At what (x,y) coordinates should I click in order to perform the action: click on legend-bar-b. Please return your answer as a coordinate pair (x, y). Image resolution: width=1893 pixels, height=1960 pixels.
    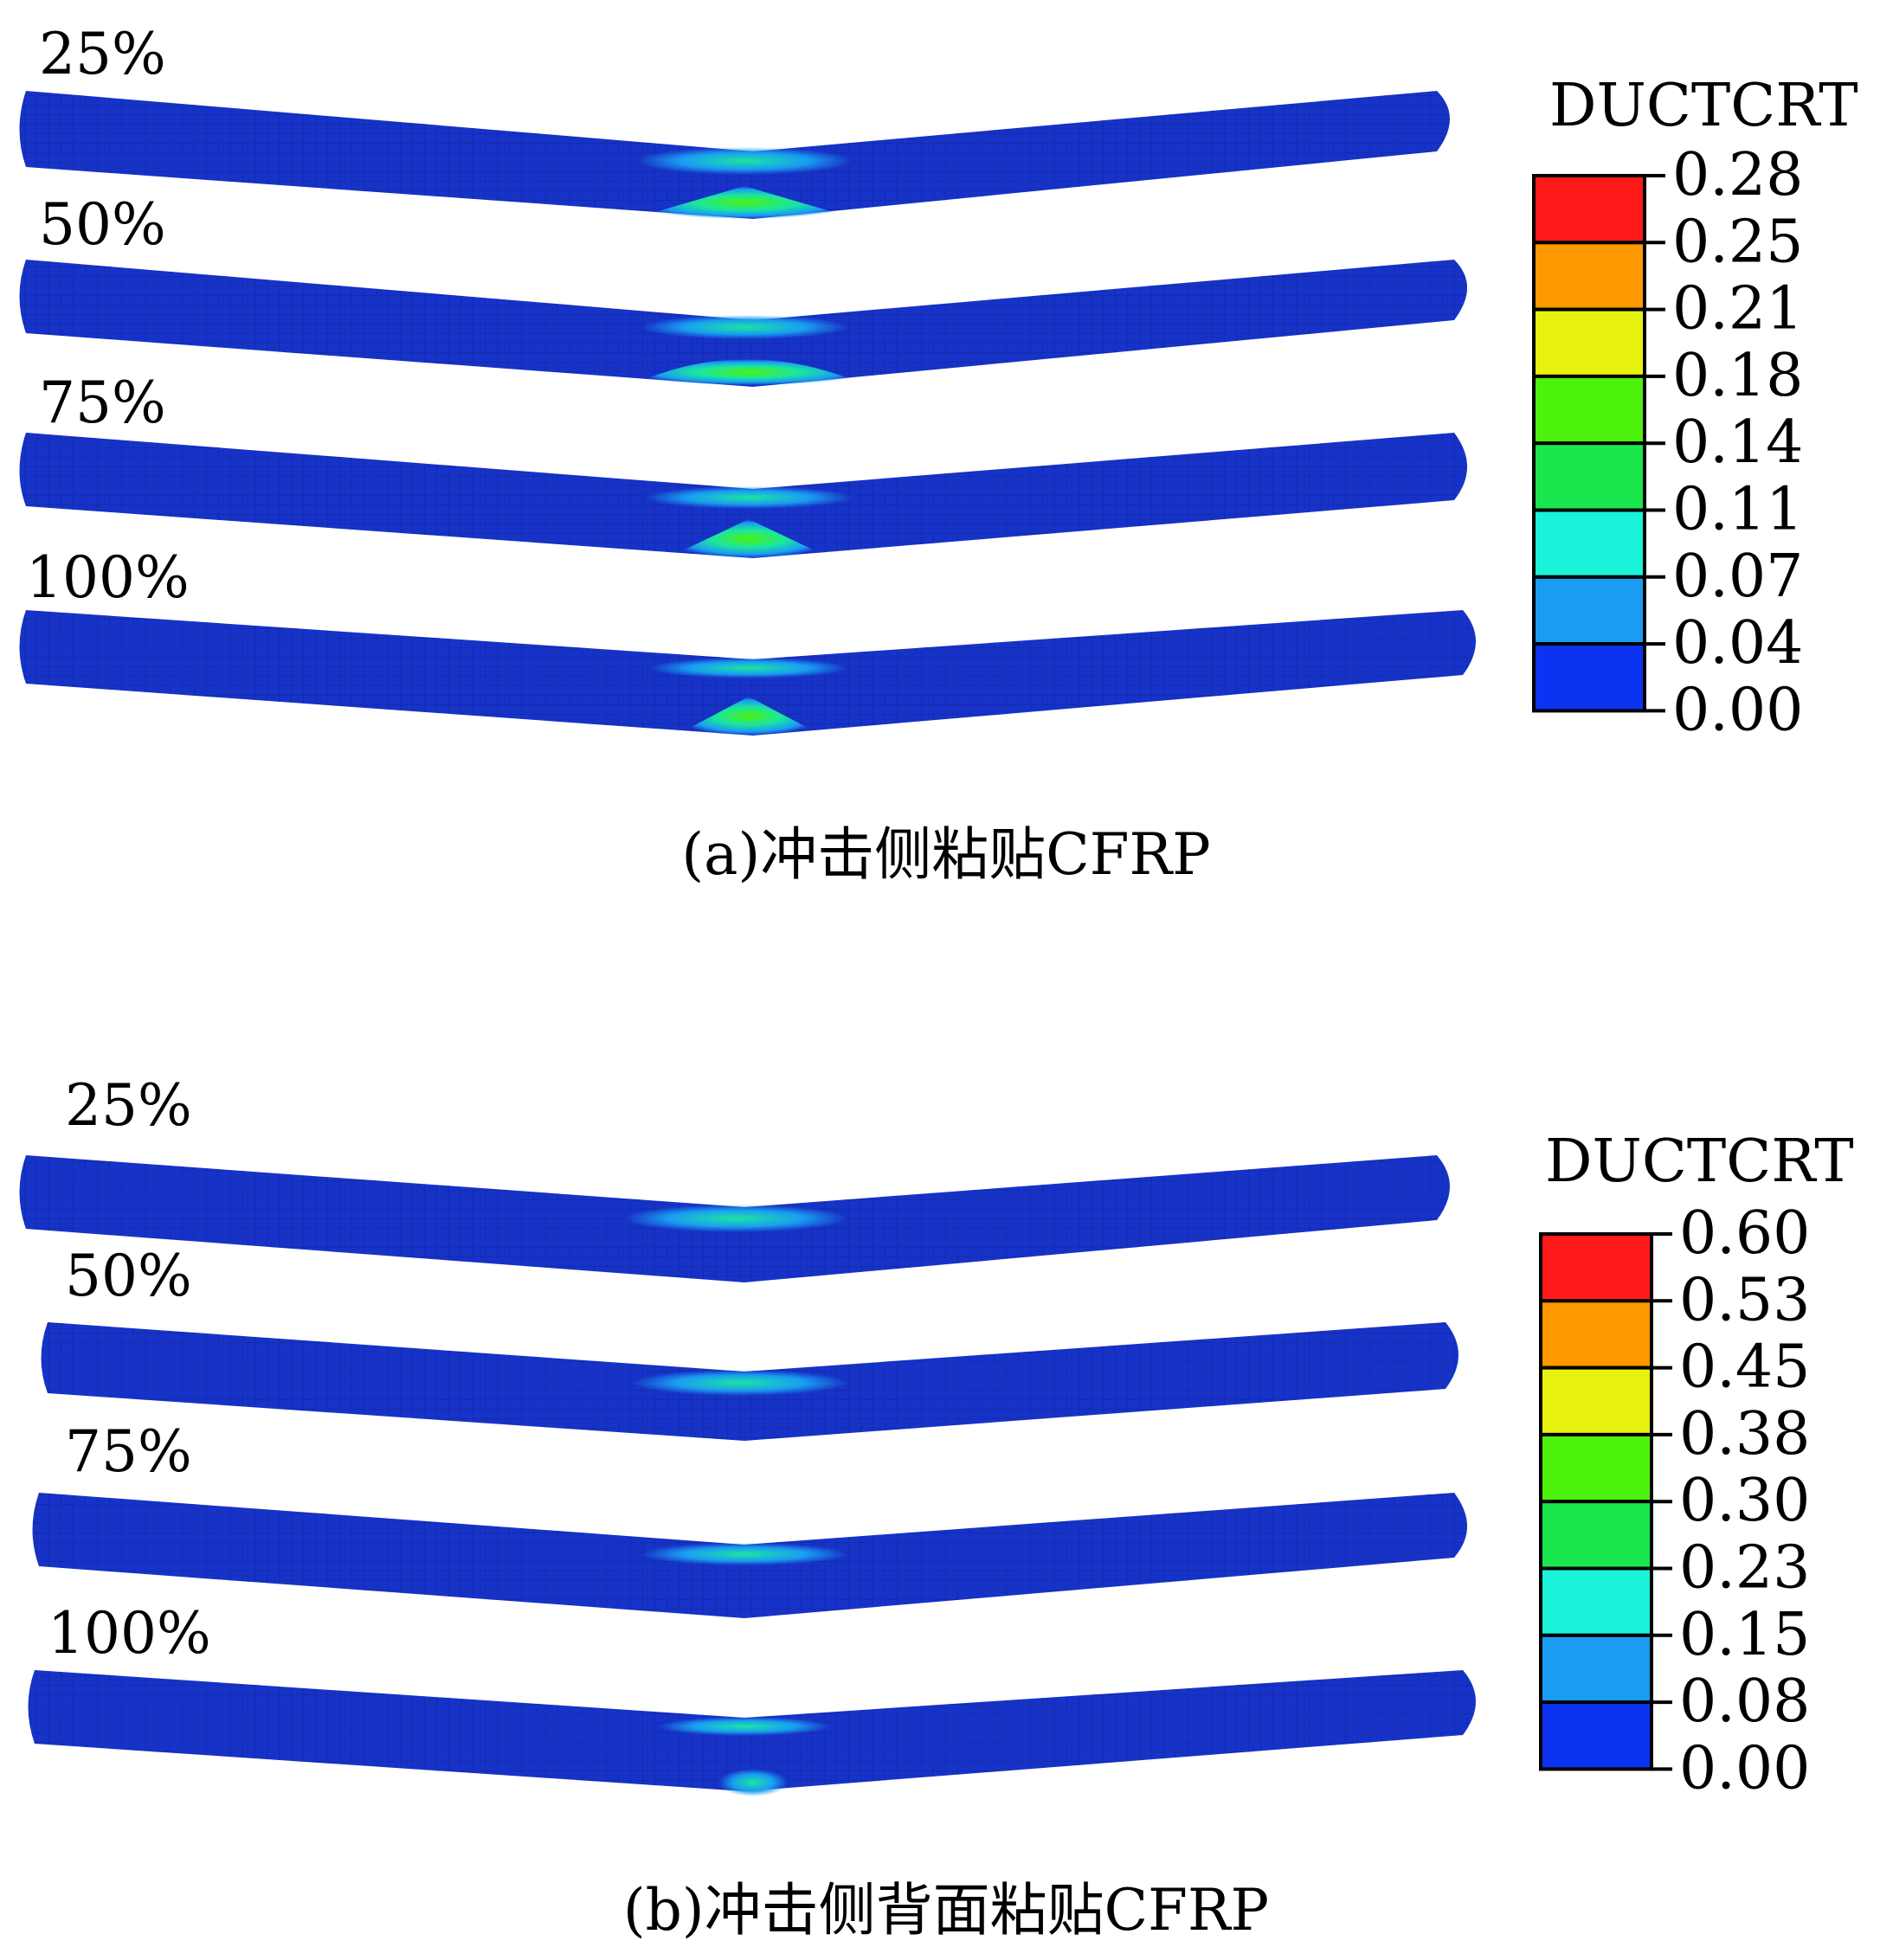
    Looking at the image, I should click on (1596, 1501).